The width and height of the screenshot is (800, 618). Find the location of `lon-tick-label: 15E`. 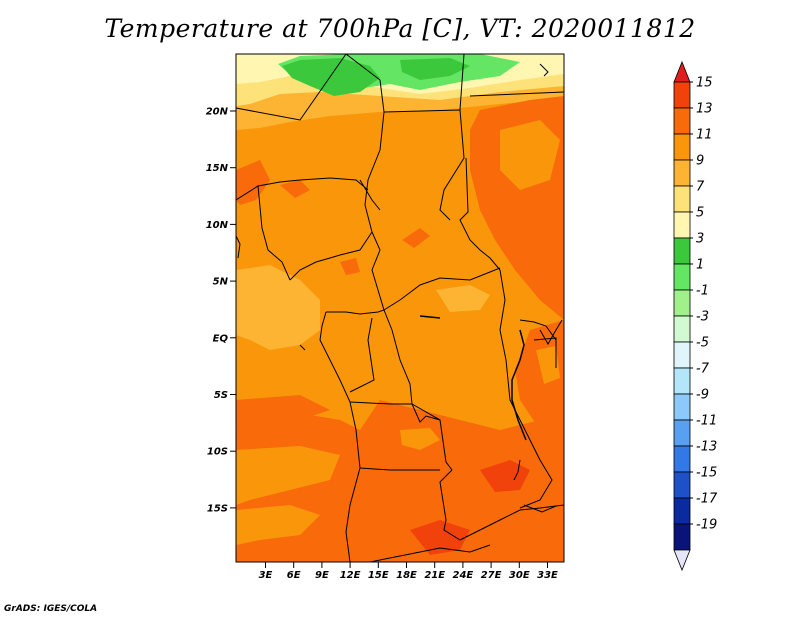

lon-tick-label: 15E is located at coordinates (378, 575).